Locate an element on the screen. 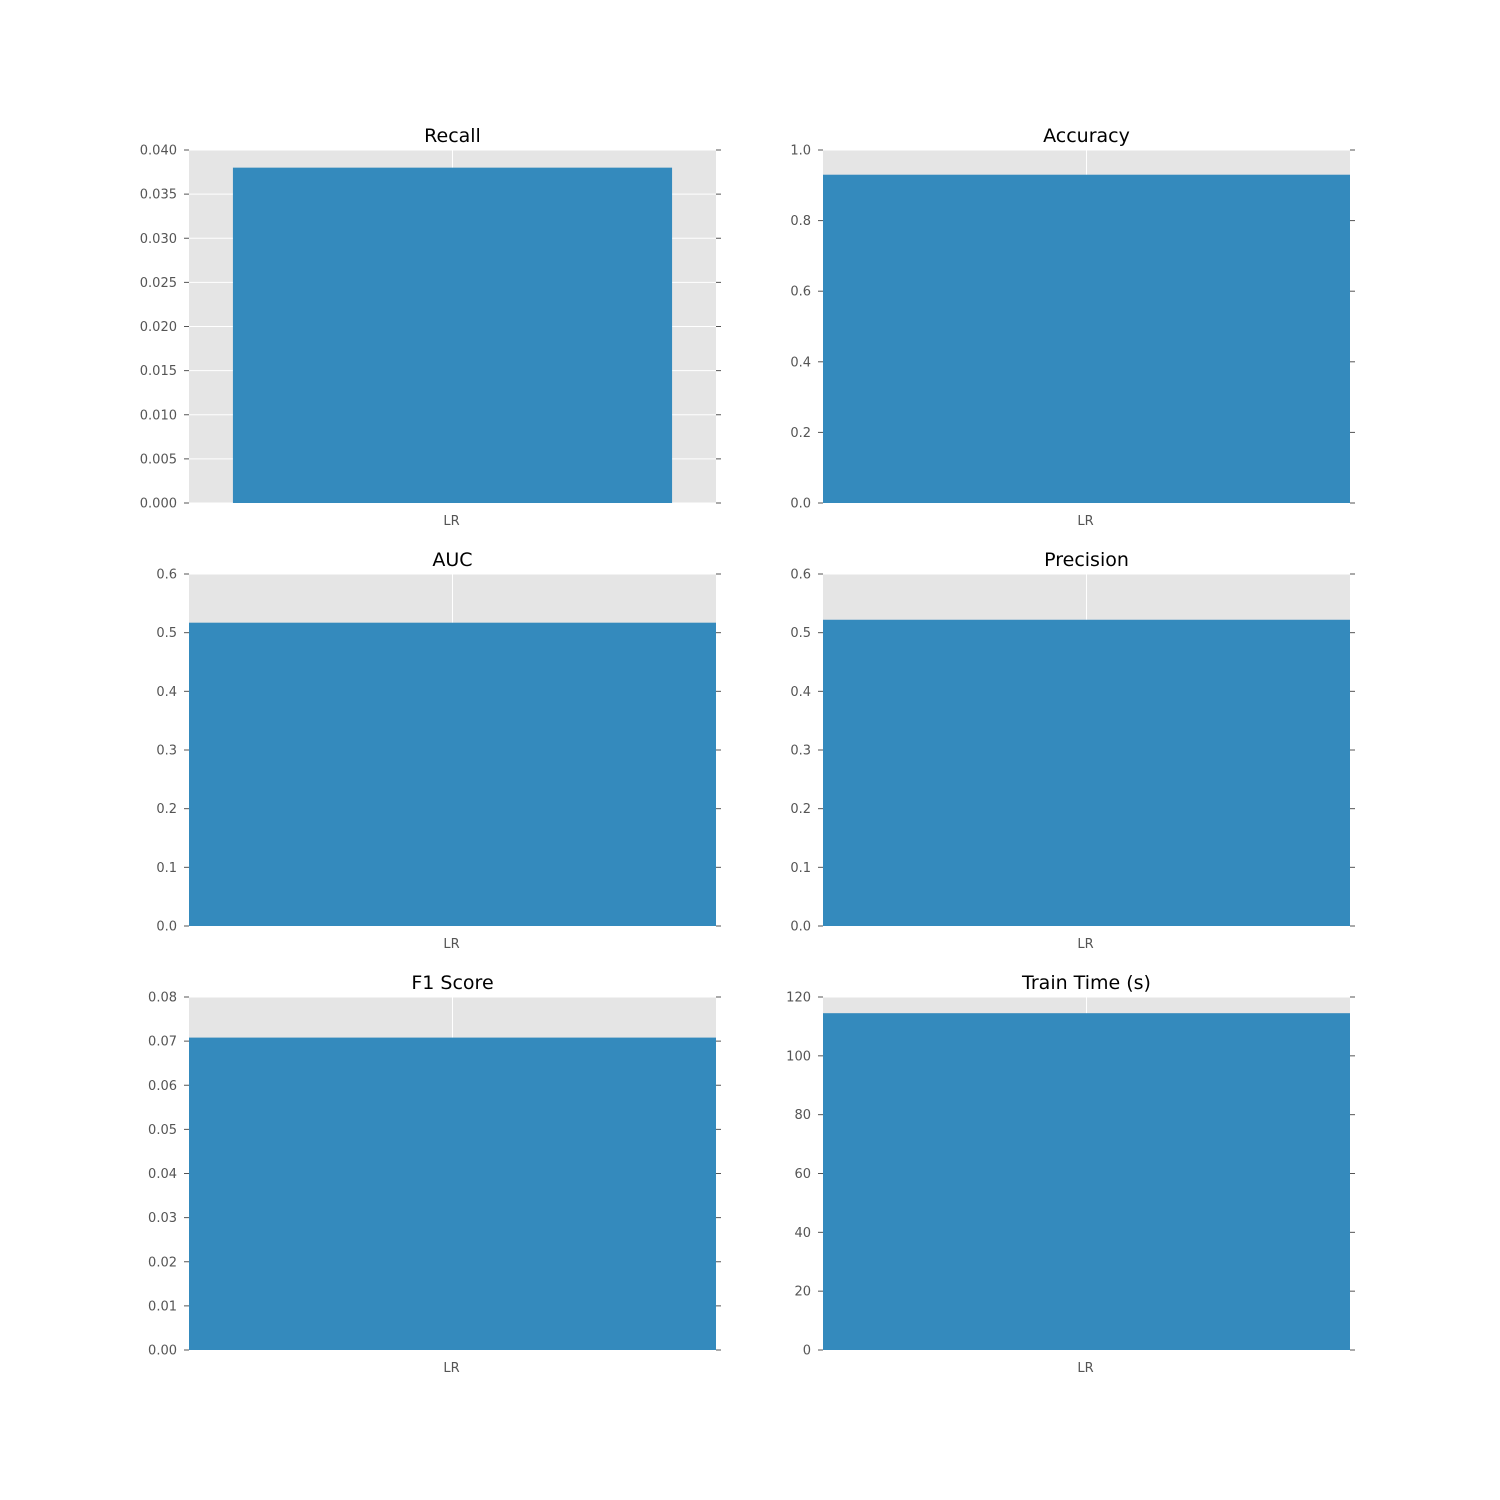 The width and height of the screenshot is (1500, 1500). y-tick-label: 0.02 is located at coordinates (162, 1262).